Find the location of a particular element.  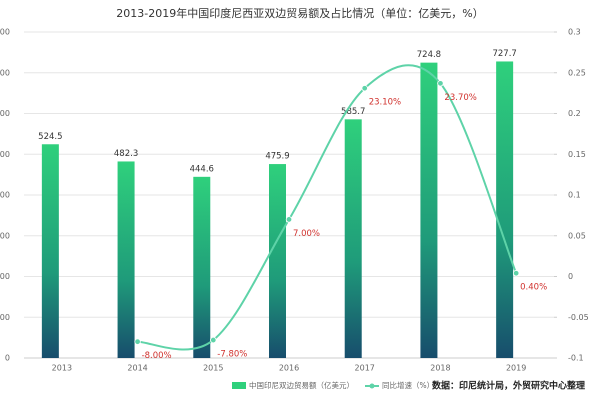

y-tick-label: 600 is located at coordinates (5, 113).